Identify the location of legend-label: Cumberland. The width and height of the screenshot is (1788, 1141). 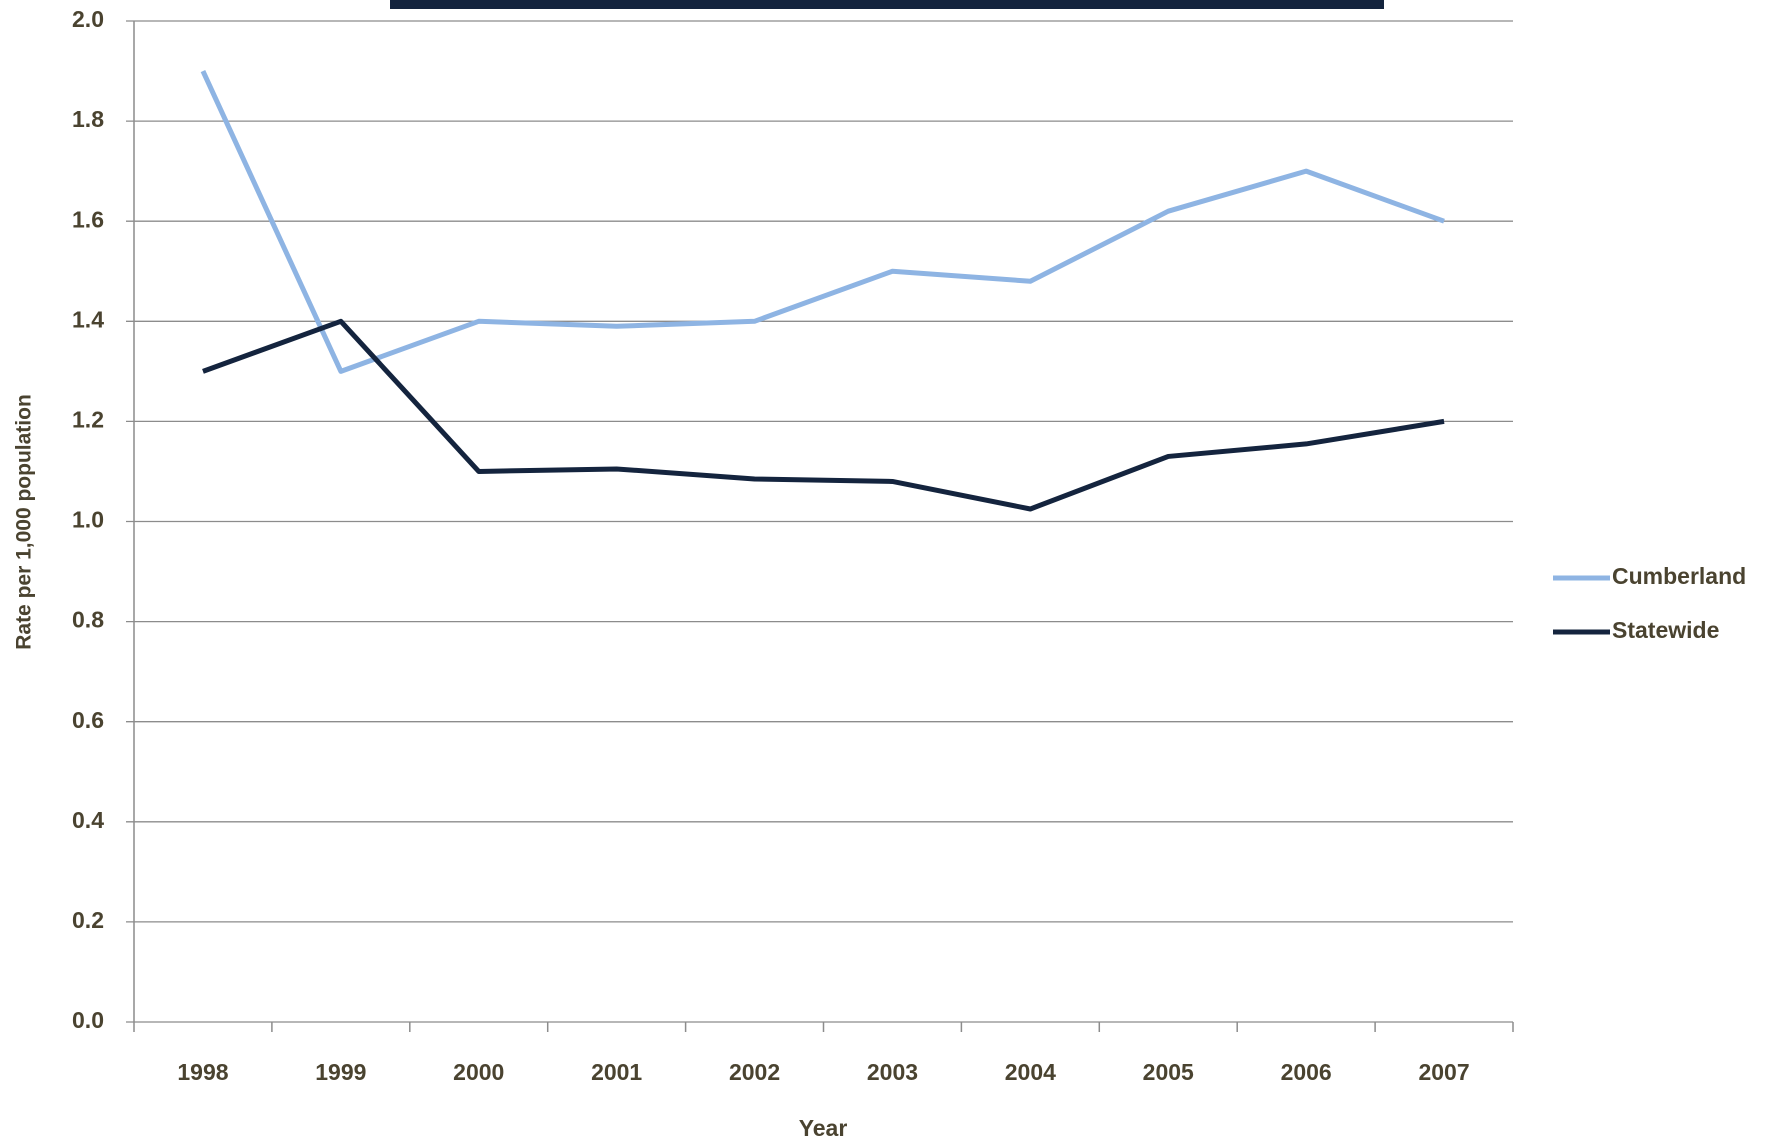
(1679, 576).